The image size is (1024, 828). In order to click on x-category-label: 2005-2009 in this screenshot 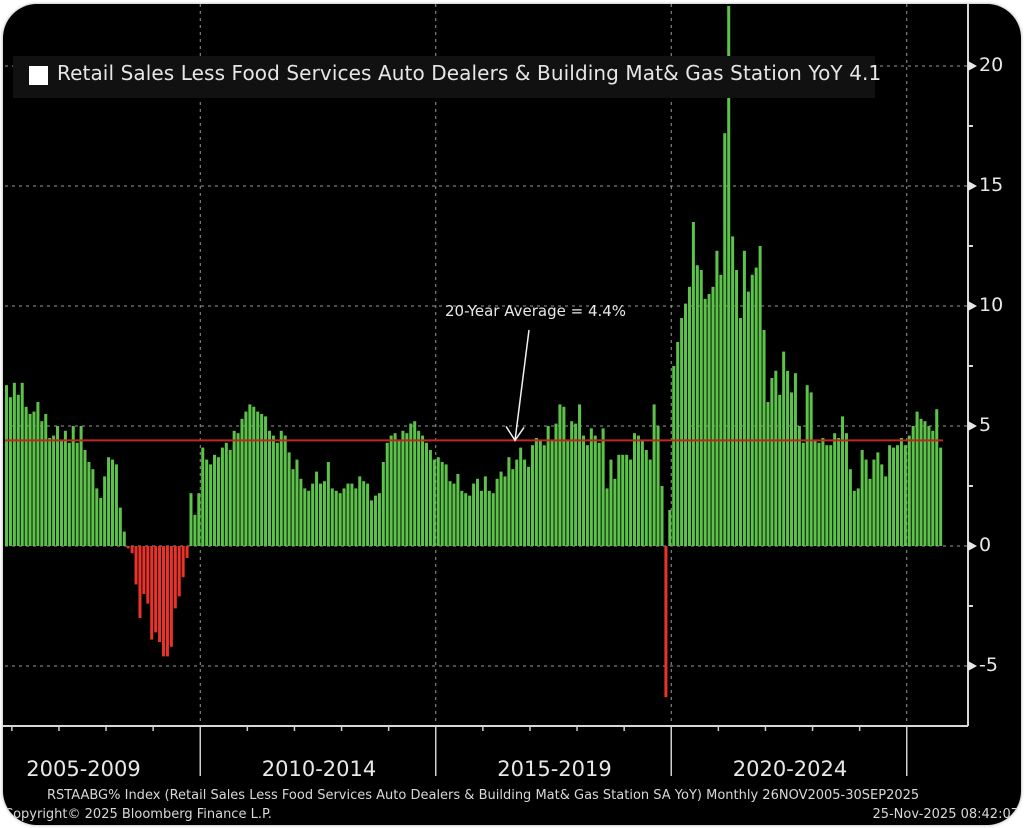, I will do `click(83, 769)`.